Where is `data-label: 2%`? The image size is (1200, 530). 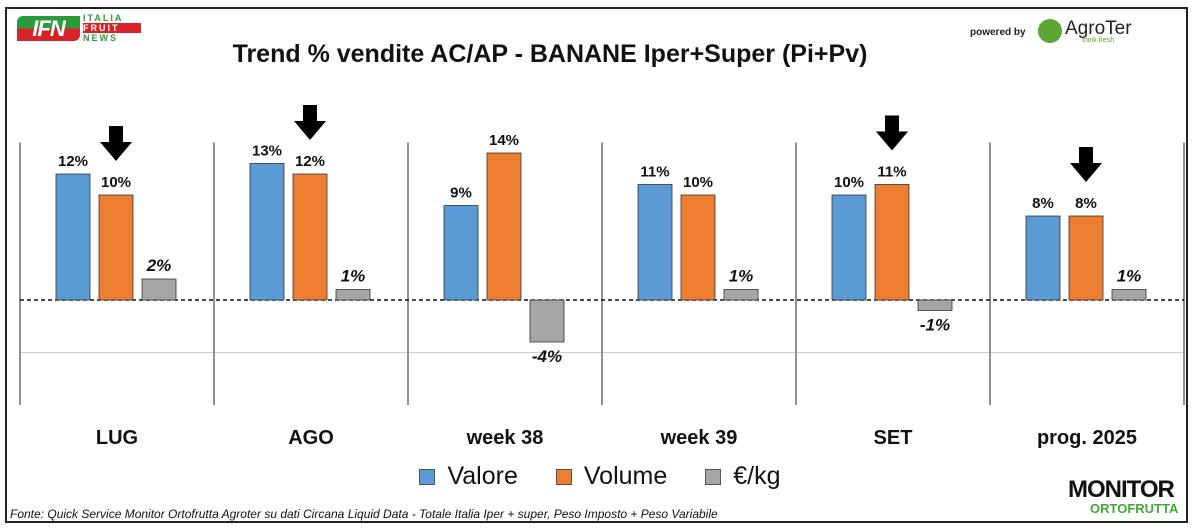 data-label: 2% is located at coordinates (159, 265).